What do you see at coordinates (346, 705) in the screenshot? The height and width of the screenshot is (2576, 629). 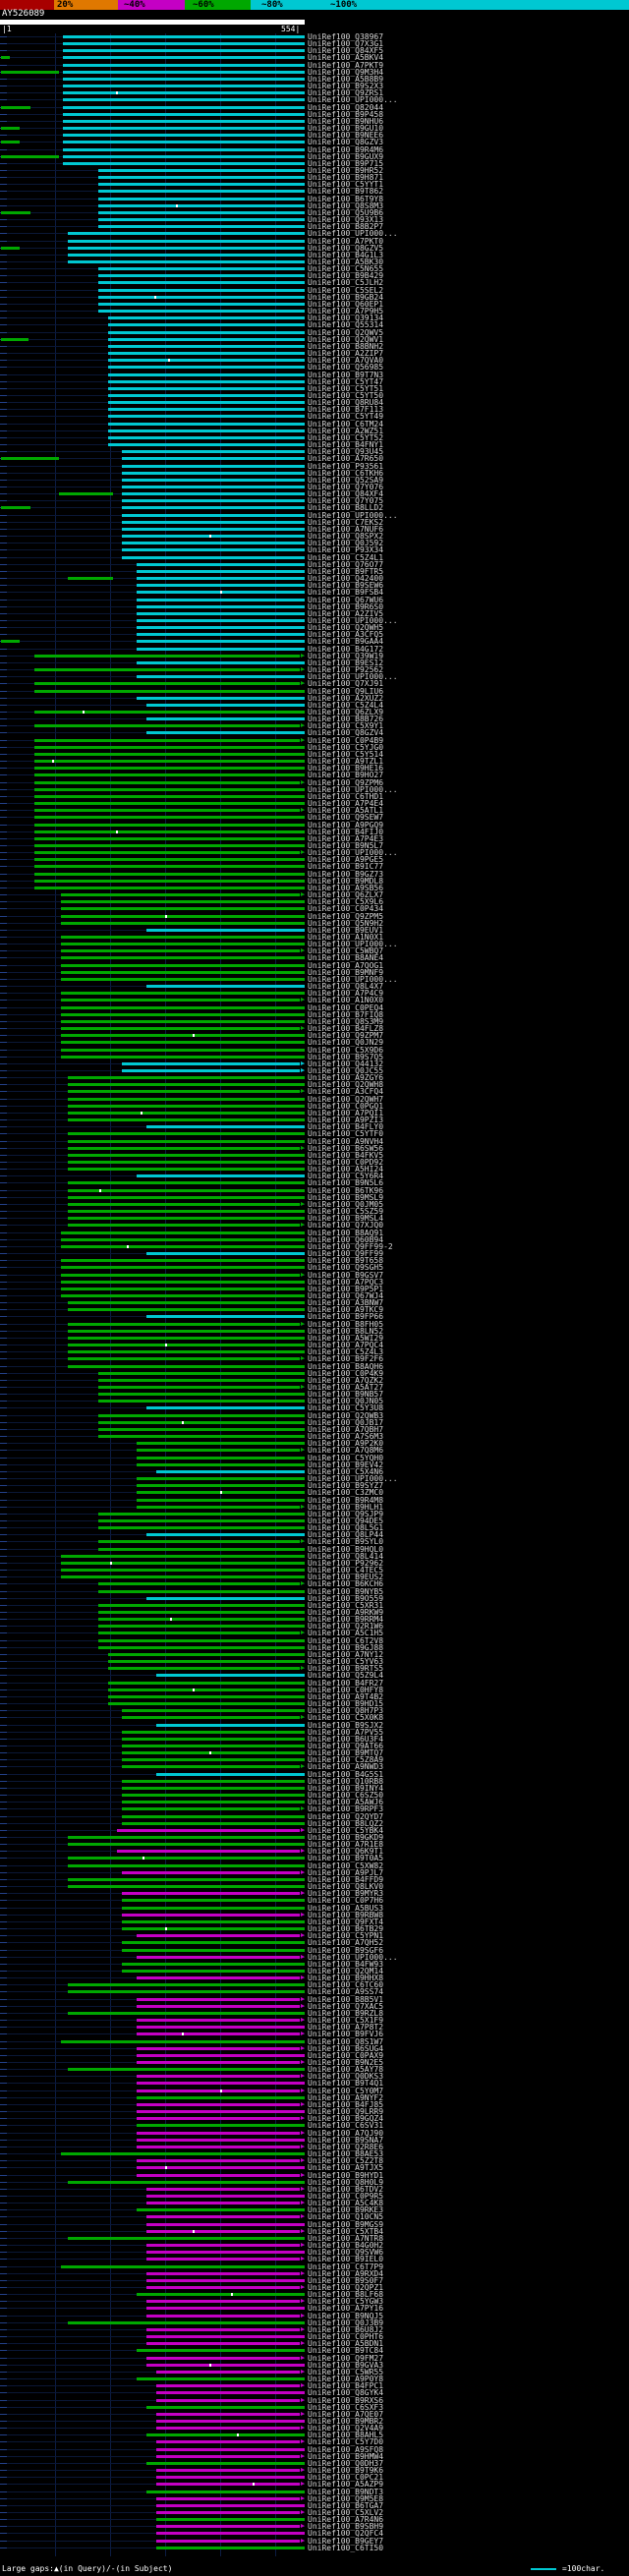 I see `hit-label: UniRef100_C5Z4L4` at bounding box center [346, 705].